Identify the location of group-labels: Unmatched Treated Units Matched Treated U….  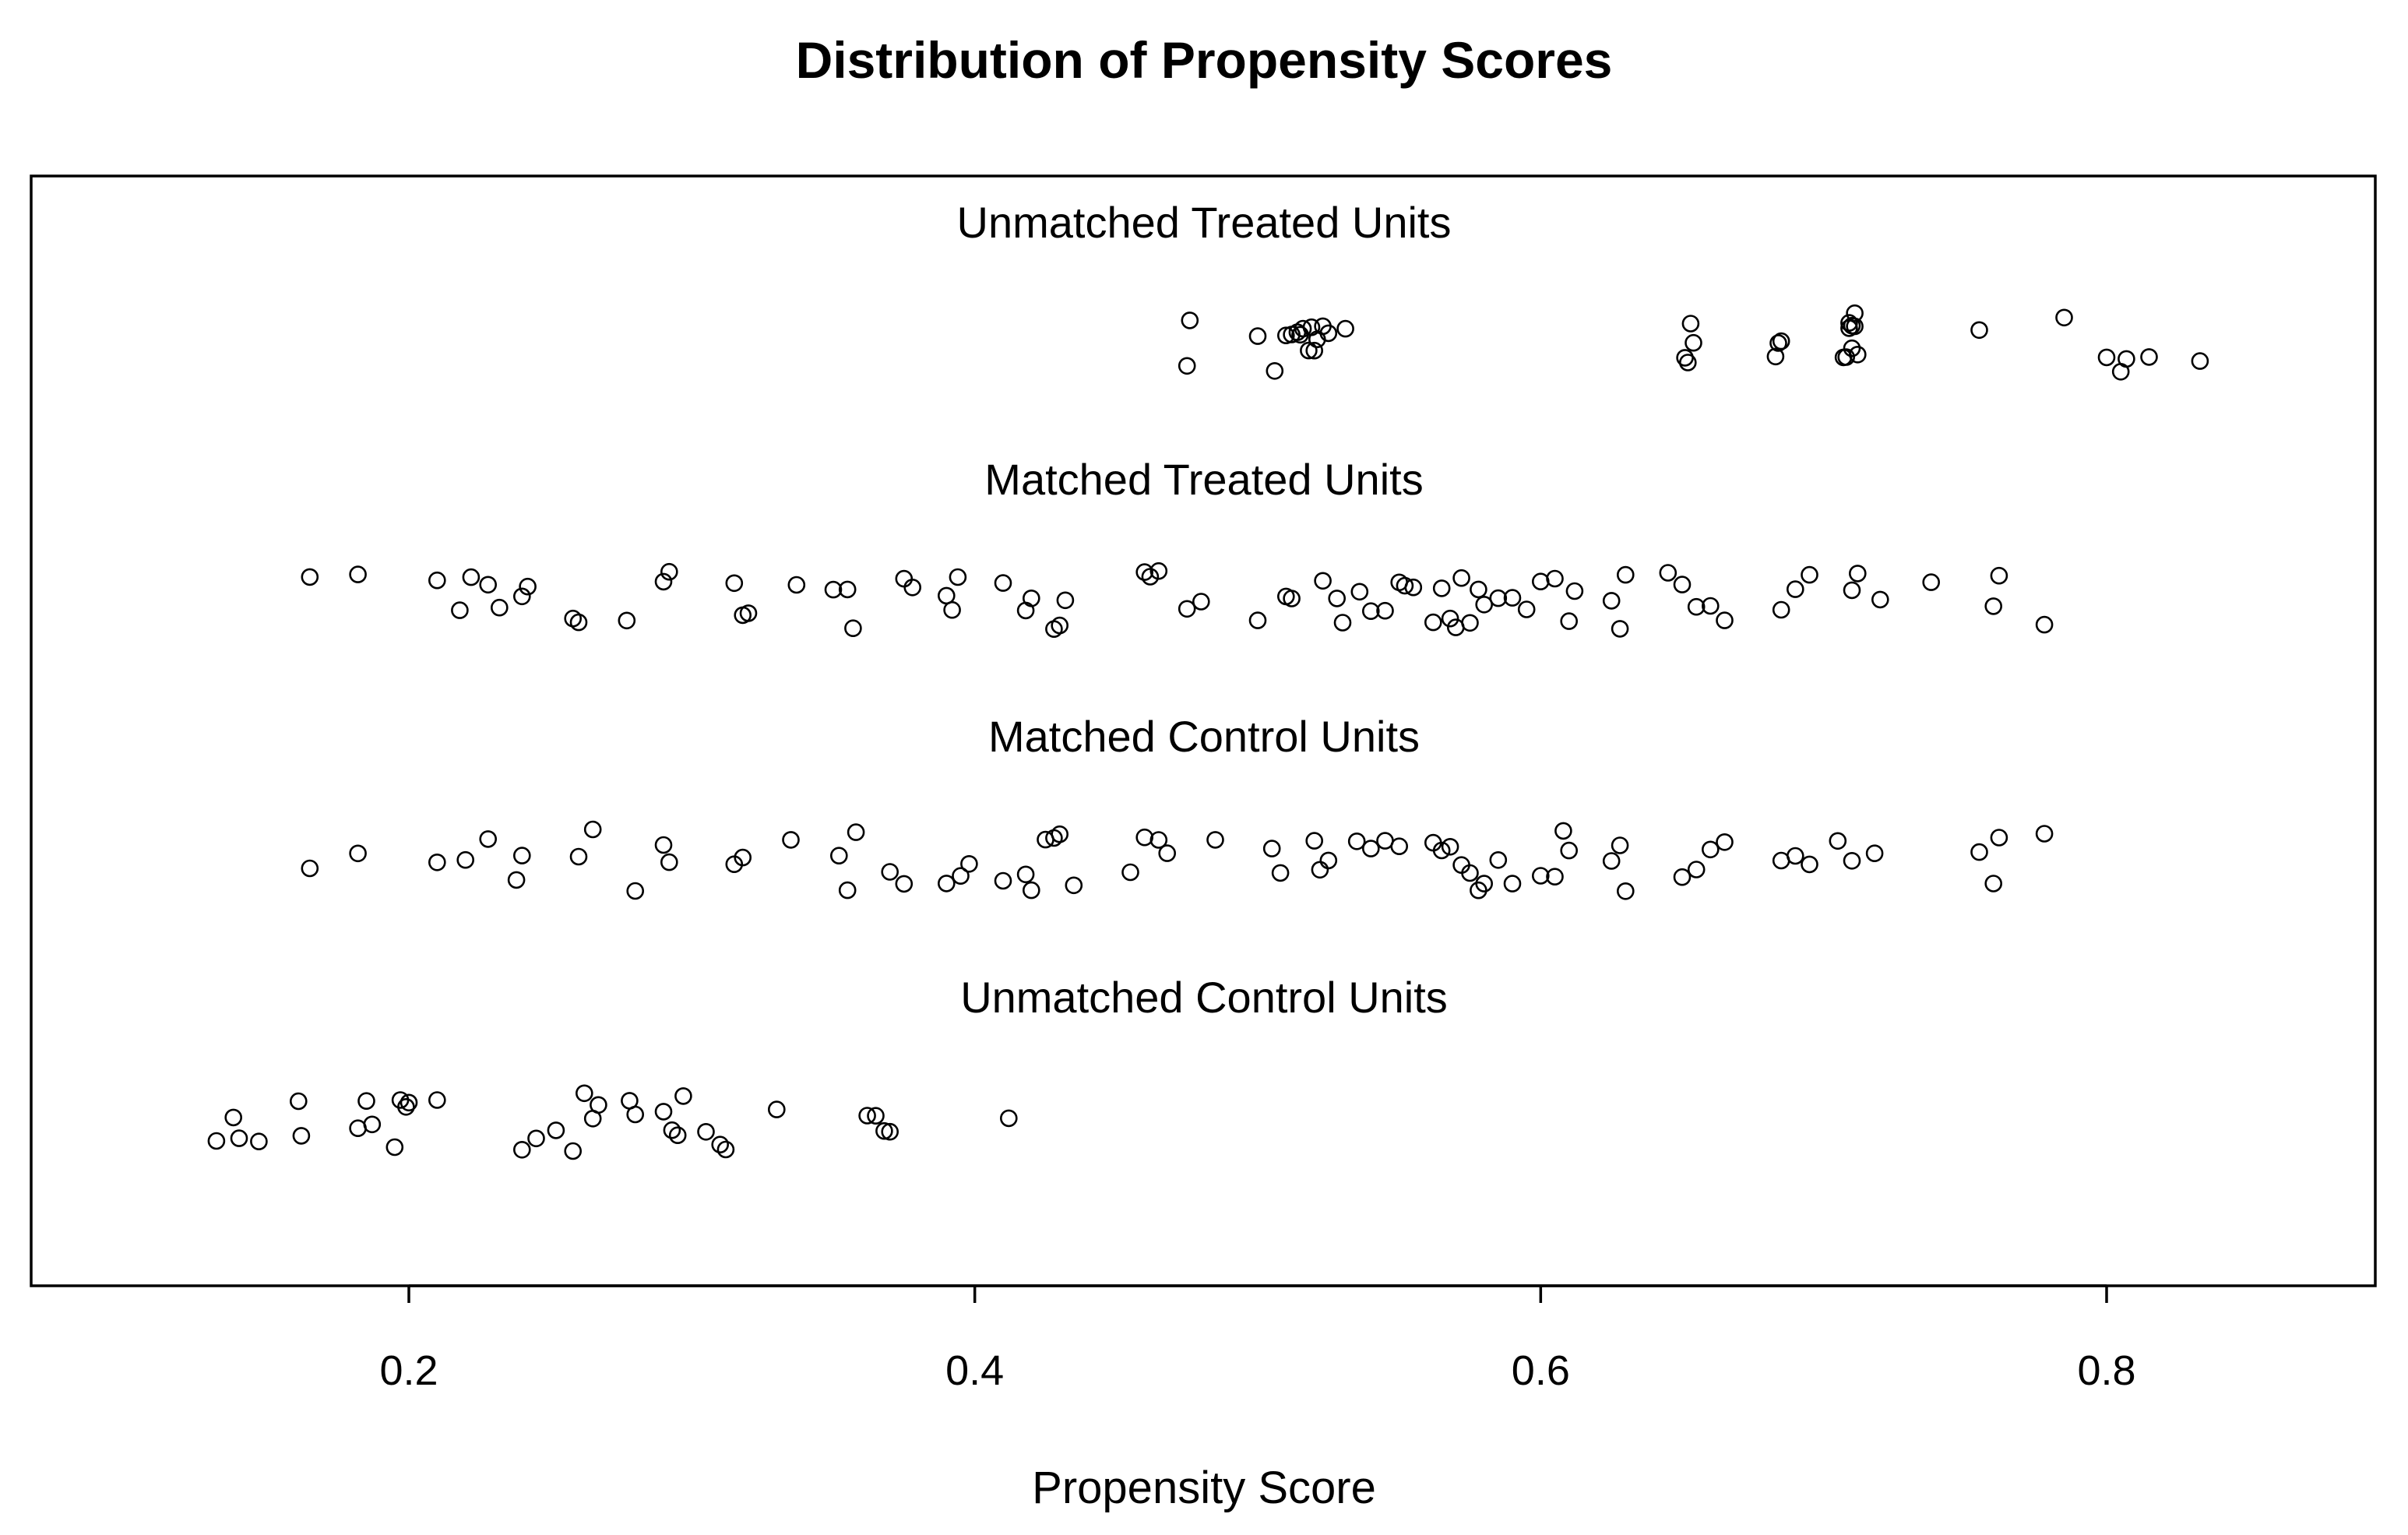
(1205, 610).